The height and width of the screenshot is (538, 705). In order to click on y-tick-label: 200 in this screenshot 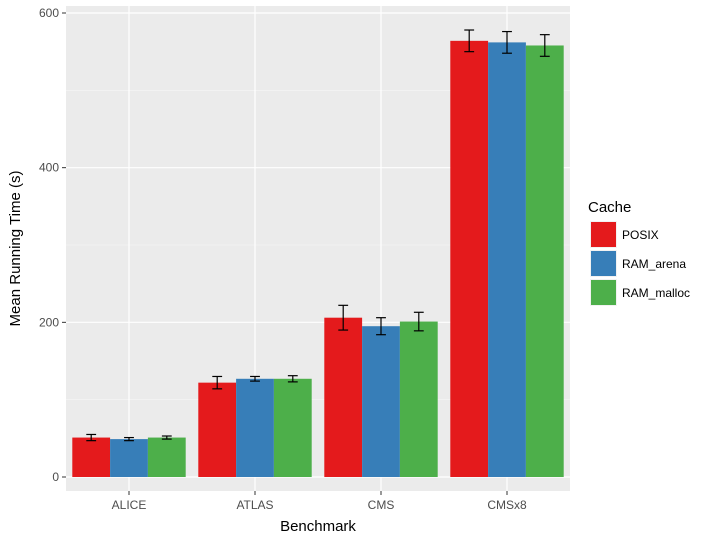, I will do `click(49, 322)`.